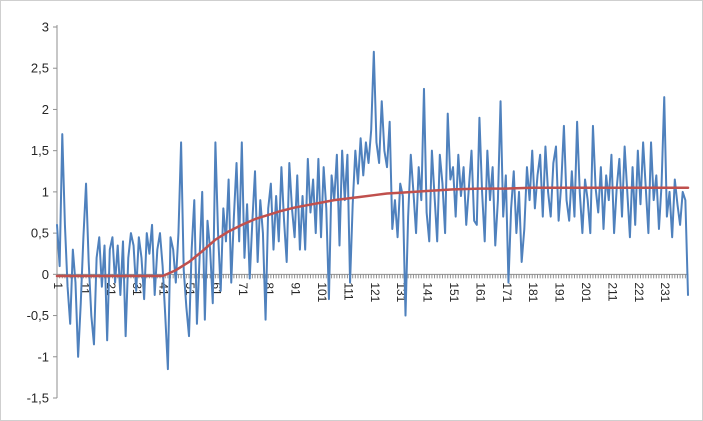 Image resolution: width=703 pixels, height=421 pixels. Describe the element at coordinates (586, 292) in the screenshot. I see `x-tick-label: 201` at that location.